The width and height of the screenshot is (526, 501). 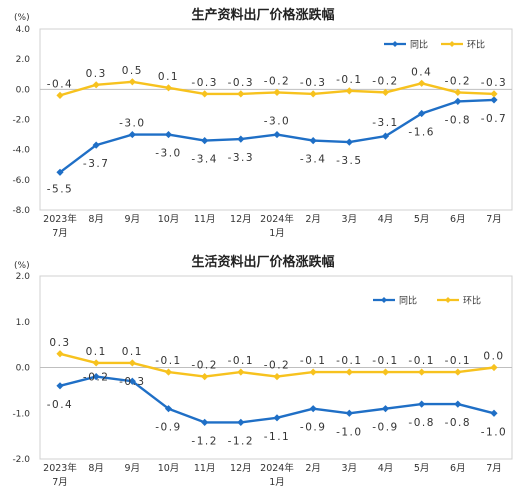 What do you see at coordinates (23, 30) in the screenshot?
I see `y-tick-label: 4.0` at bounding box center [23, 30].